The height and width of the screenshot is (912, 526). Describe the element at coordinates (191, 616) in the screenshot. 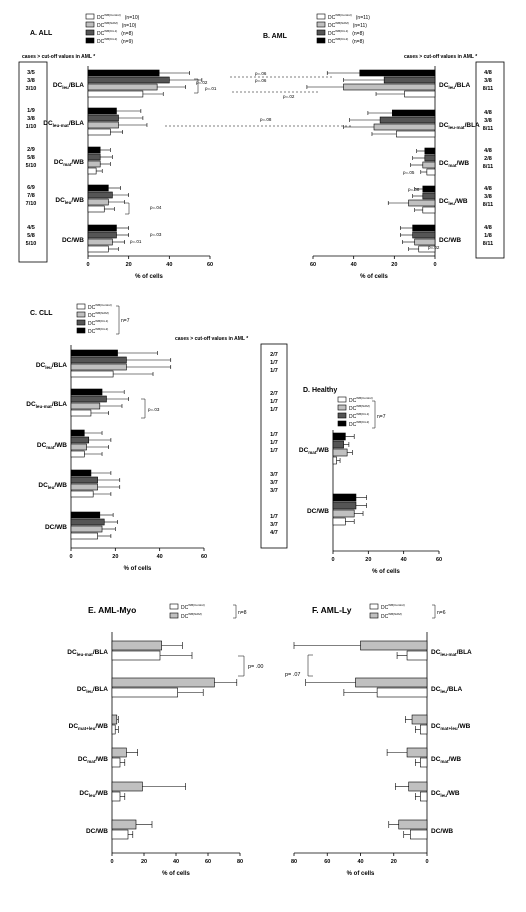

I see `legend-e-1-label: DCWB(NAM)` at that location.